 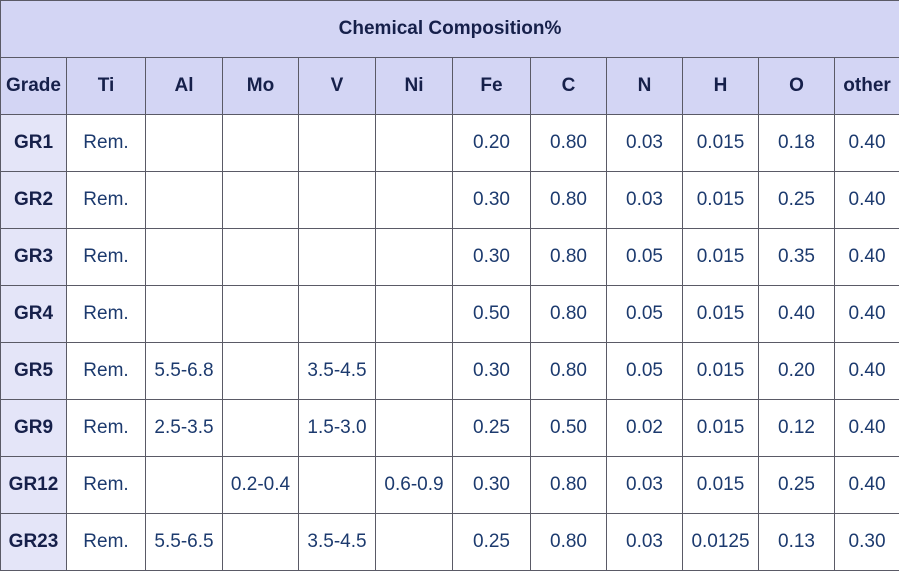 I want to click on grade-cell: GR1, so click(x=34, y=143).